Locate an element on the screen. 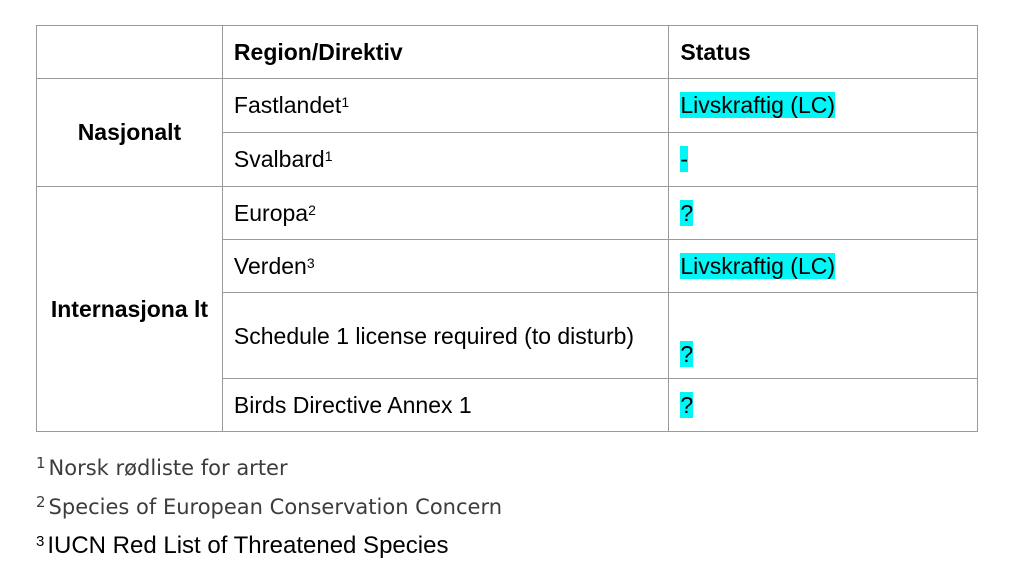 Image resolution: width=1024 pixels, height=585 pixels. header-empty is located at coordinates (129, 52).